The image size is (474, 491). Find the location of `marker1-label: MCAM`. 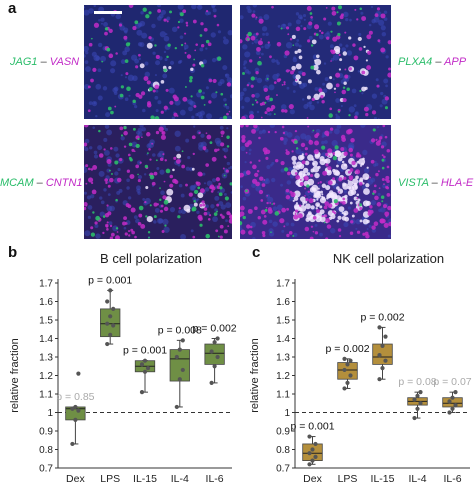

marker1-label: MCAM is located at coordinates (17, 183).